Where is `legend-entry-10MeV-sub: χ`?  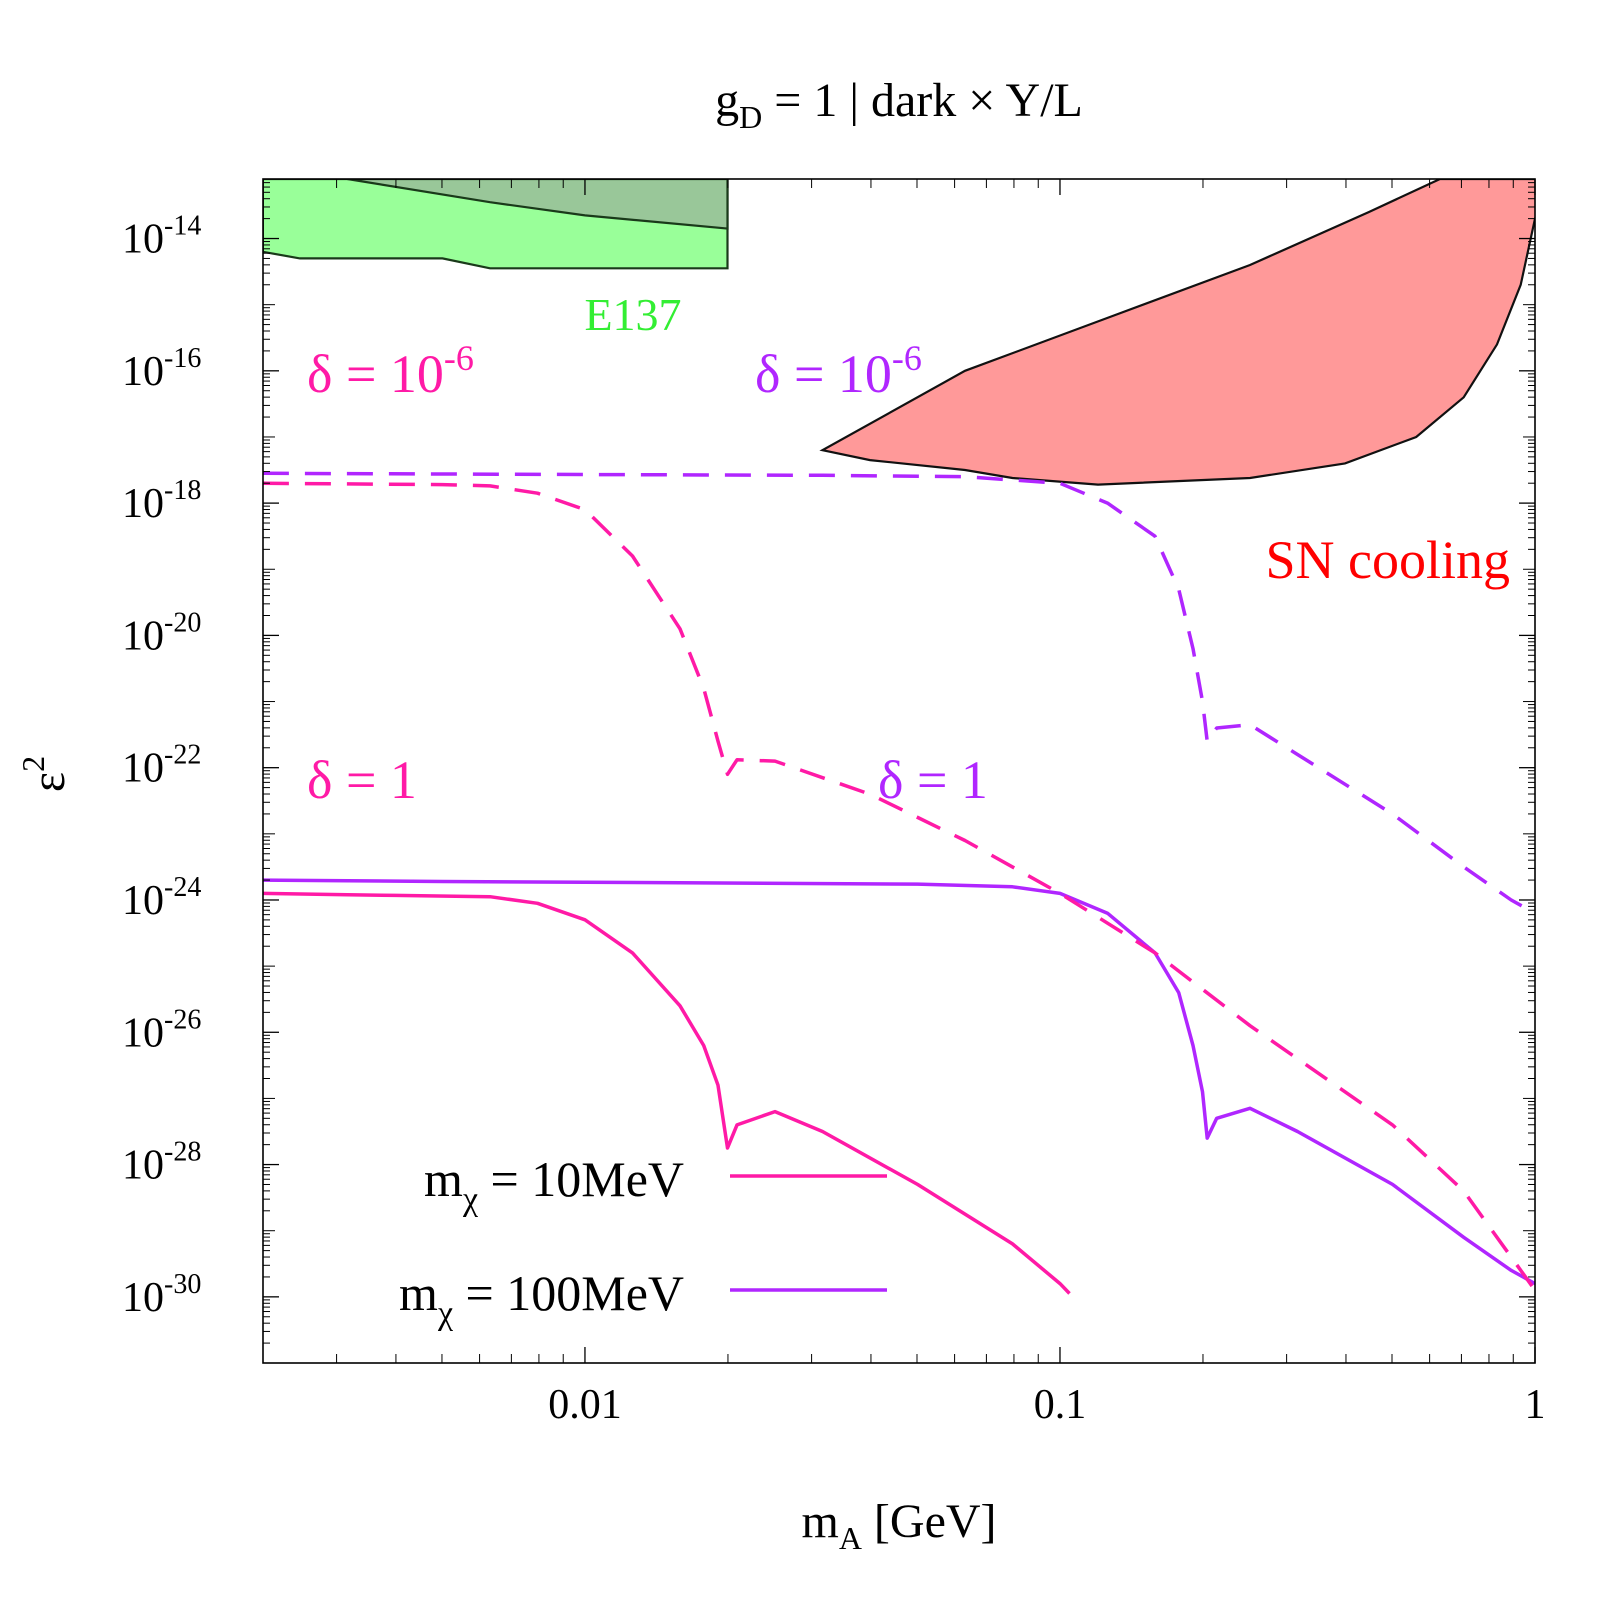
legend-entry-10MeV-sub: χ is located at coordinates (470, 1199).